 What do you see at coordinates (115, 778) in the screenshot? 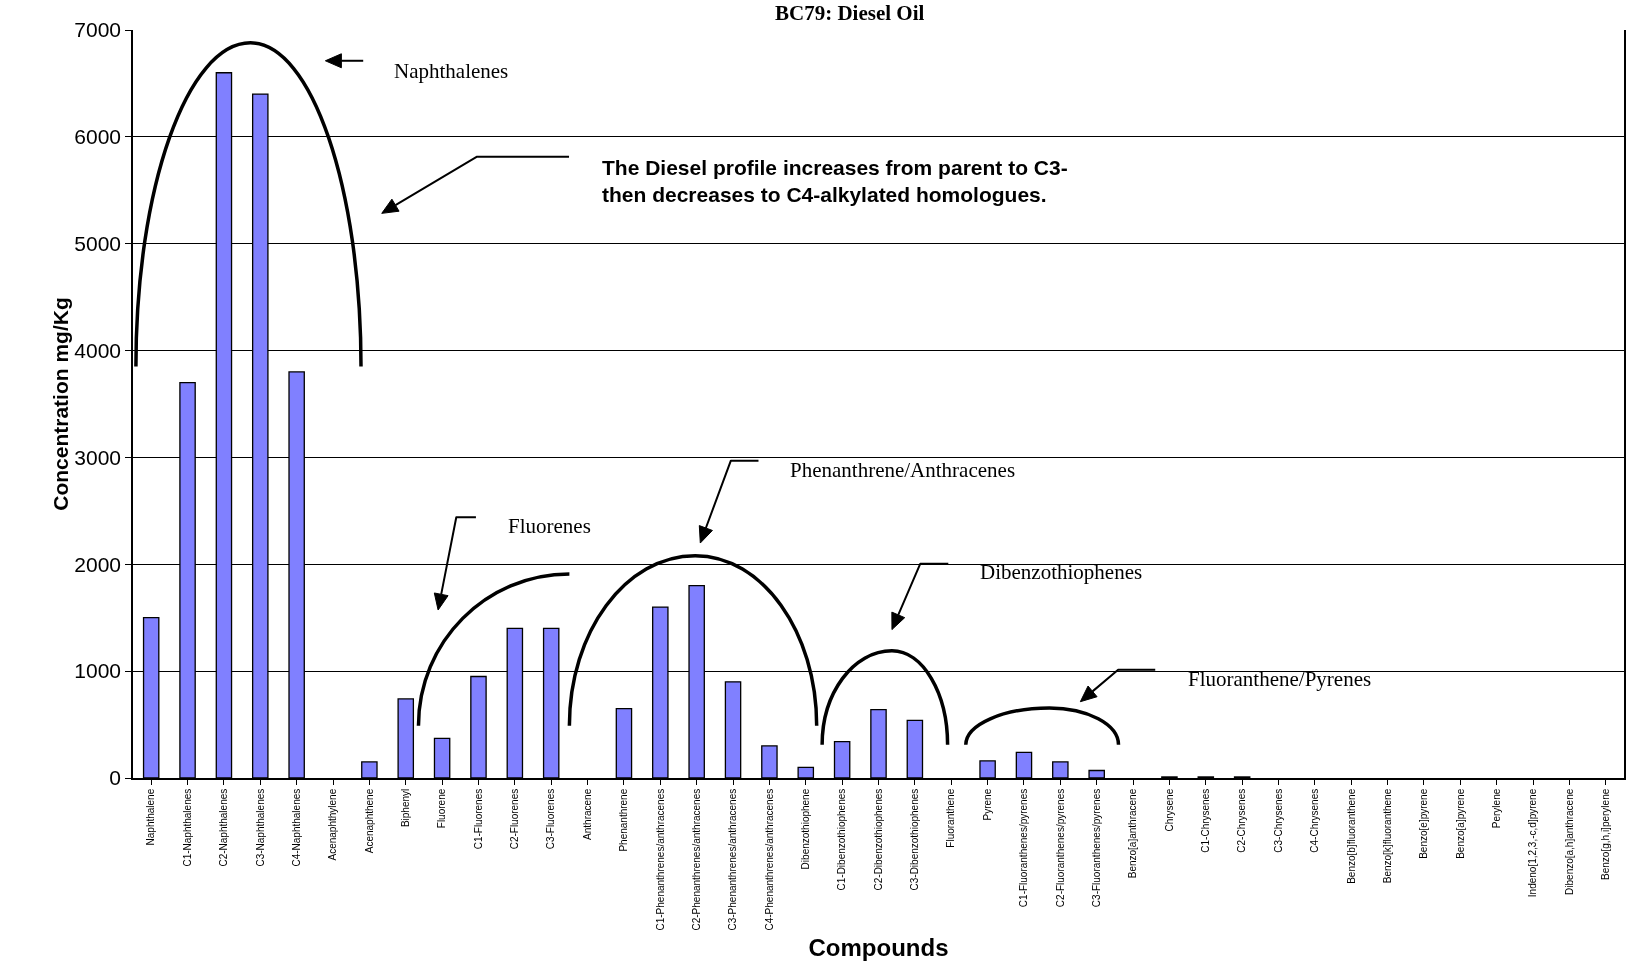
I see `y-tick-label: 0` at bounding box center [115, 778].